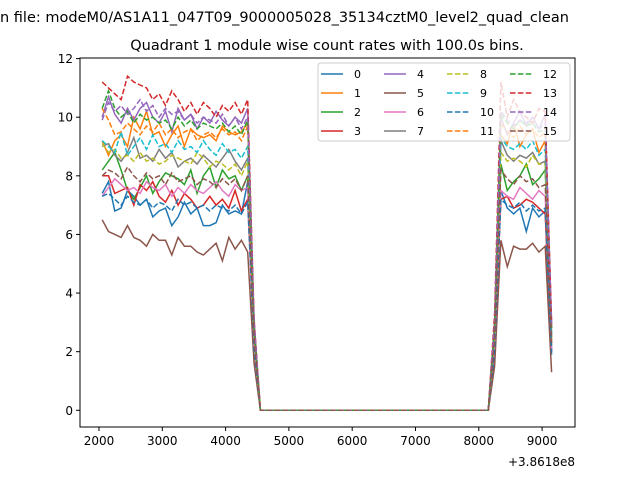  Describe the element at coordinates (99, 441) in the screenshot. I see `x-tick-label: 2000` at that location.